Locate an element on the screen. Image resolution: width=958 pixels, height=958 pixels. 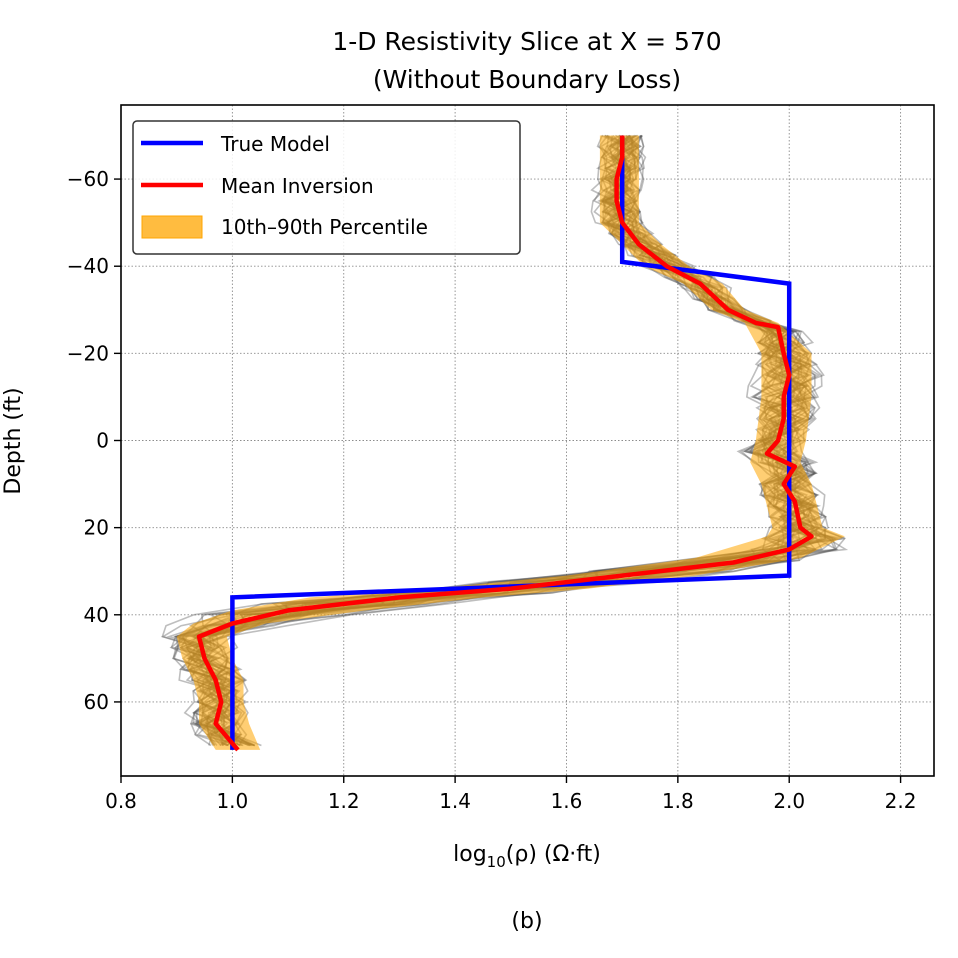
x-tick-label: 1.8 is located at coordinates (678, 801).